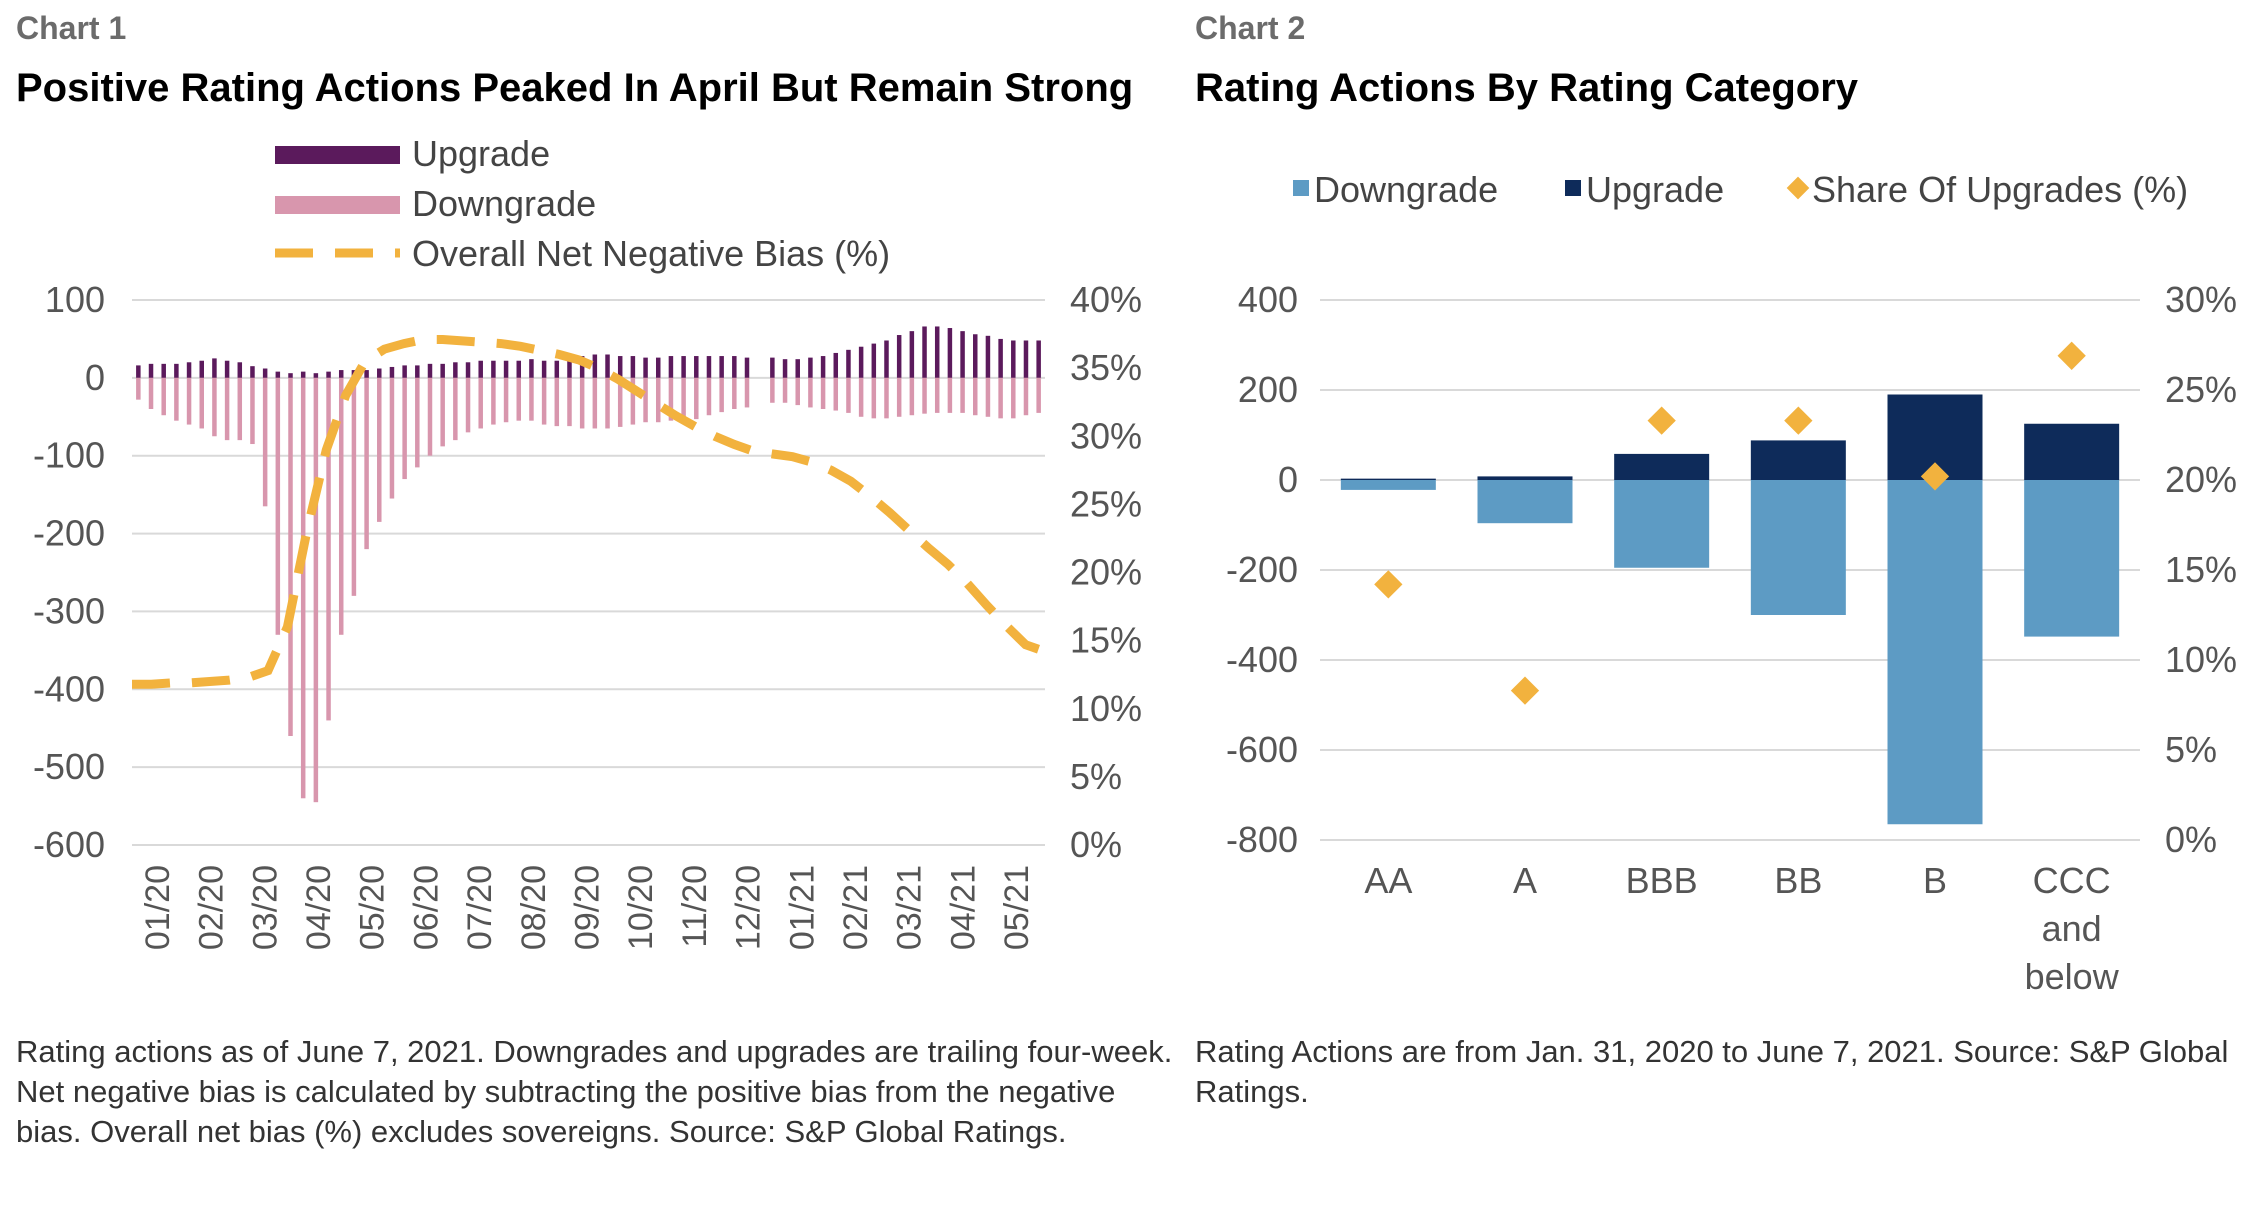 This screenshot has width=2260, height=1208. I want to click on legend-downgrade-swatch, so click(1301, 188).